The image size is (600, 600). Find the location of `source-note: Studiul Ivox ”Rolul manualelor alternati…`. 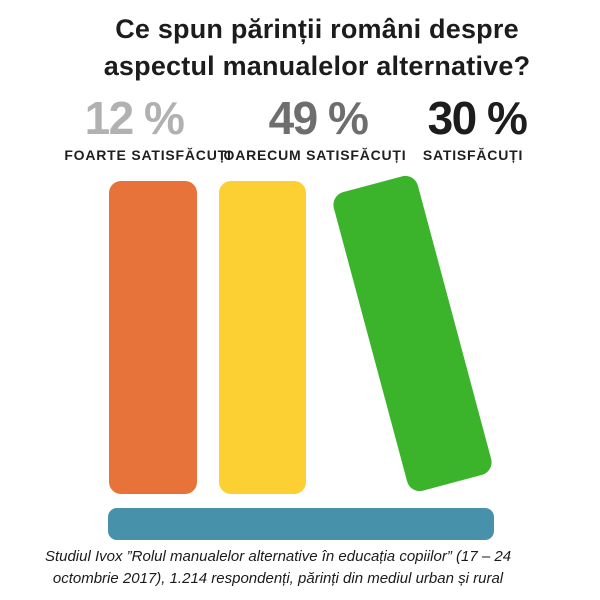

source-note: Studiul Ivox ”Rolul manualelor alternati… is located at coordinates (300, 568).